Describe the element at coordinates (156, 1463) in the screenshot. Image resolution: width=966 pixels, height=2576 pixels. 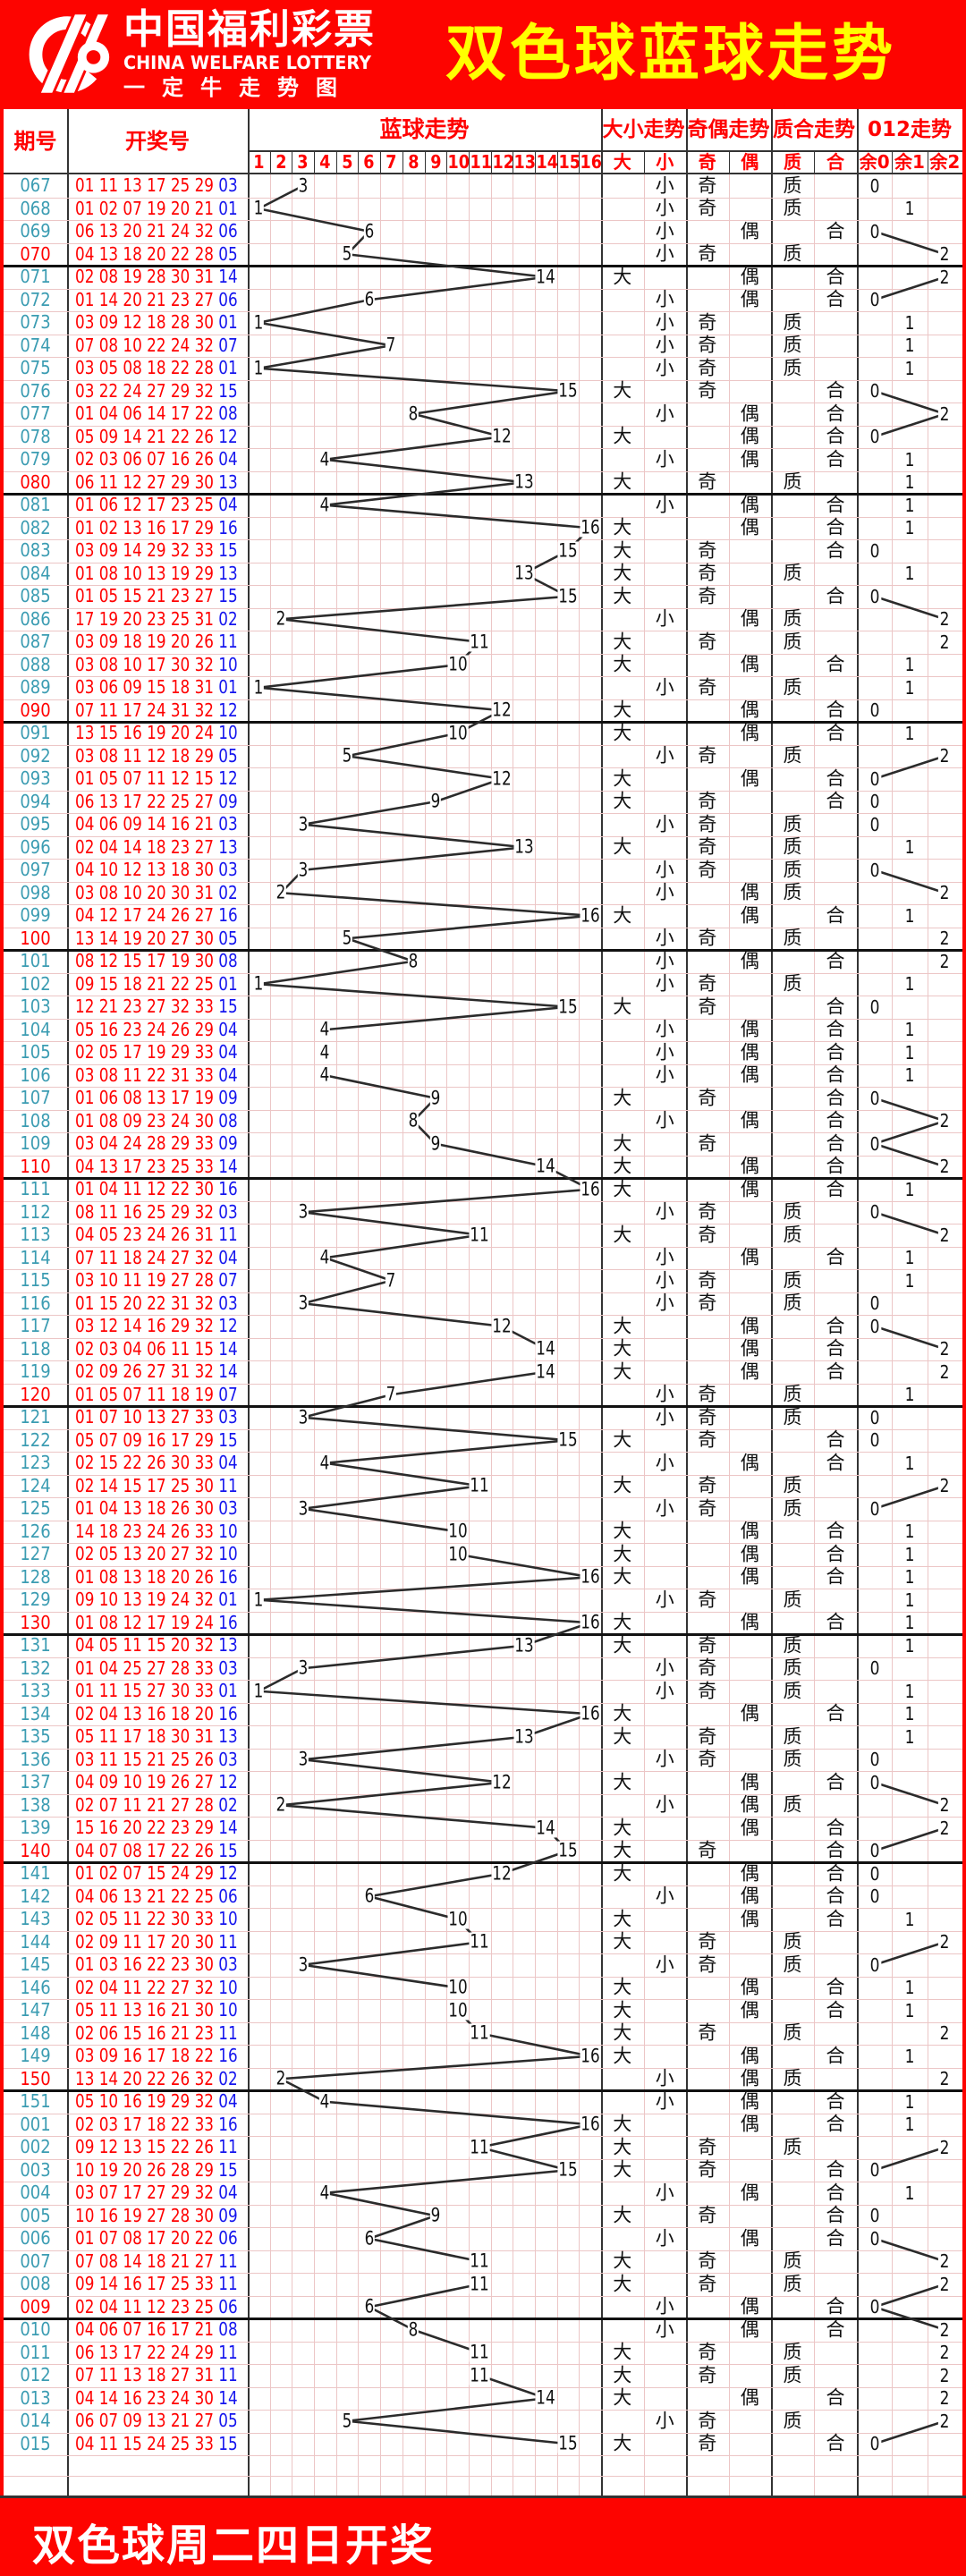
I see `draw-numbers-cell: 02 15 22 26 30 33 04` at that location.